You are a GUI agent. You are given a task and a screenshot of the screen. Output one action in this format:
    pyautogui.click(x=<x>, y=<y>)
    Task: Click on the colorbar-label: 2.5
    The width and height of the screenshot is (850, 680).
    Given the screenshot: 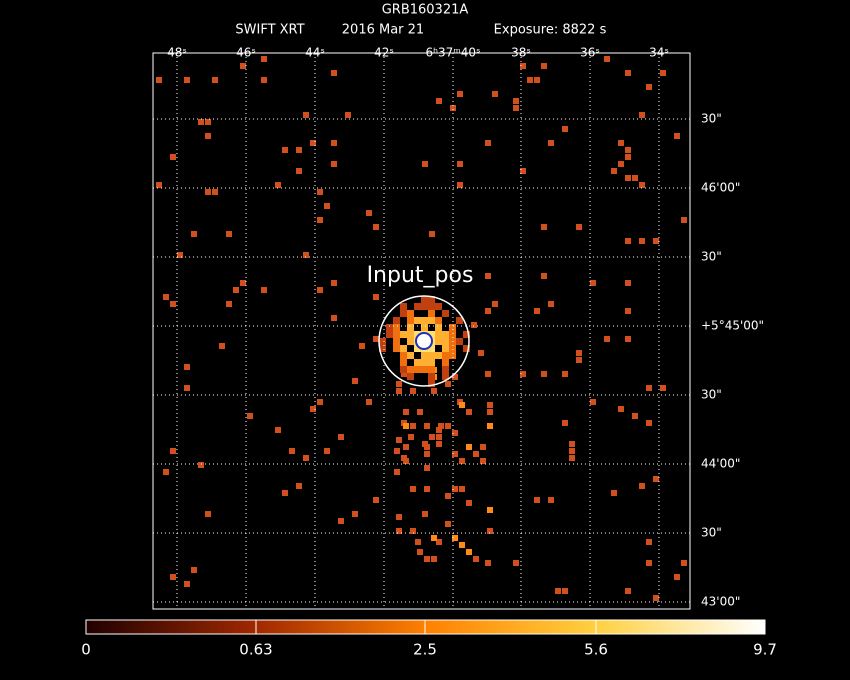 What is the action you would take?
    pyautogui.click(x=425, y=650)
    